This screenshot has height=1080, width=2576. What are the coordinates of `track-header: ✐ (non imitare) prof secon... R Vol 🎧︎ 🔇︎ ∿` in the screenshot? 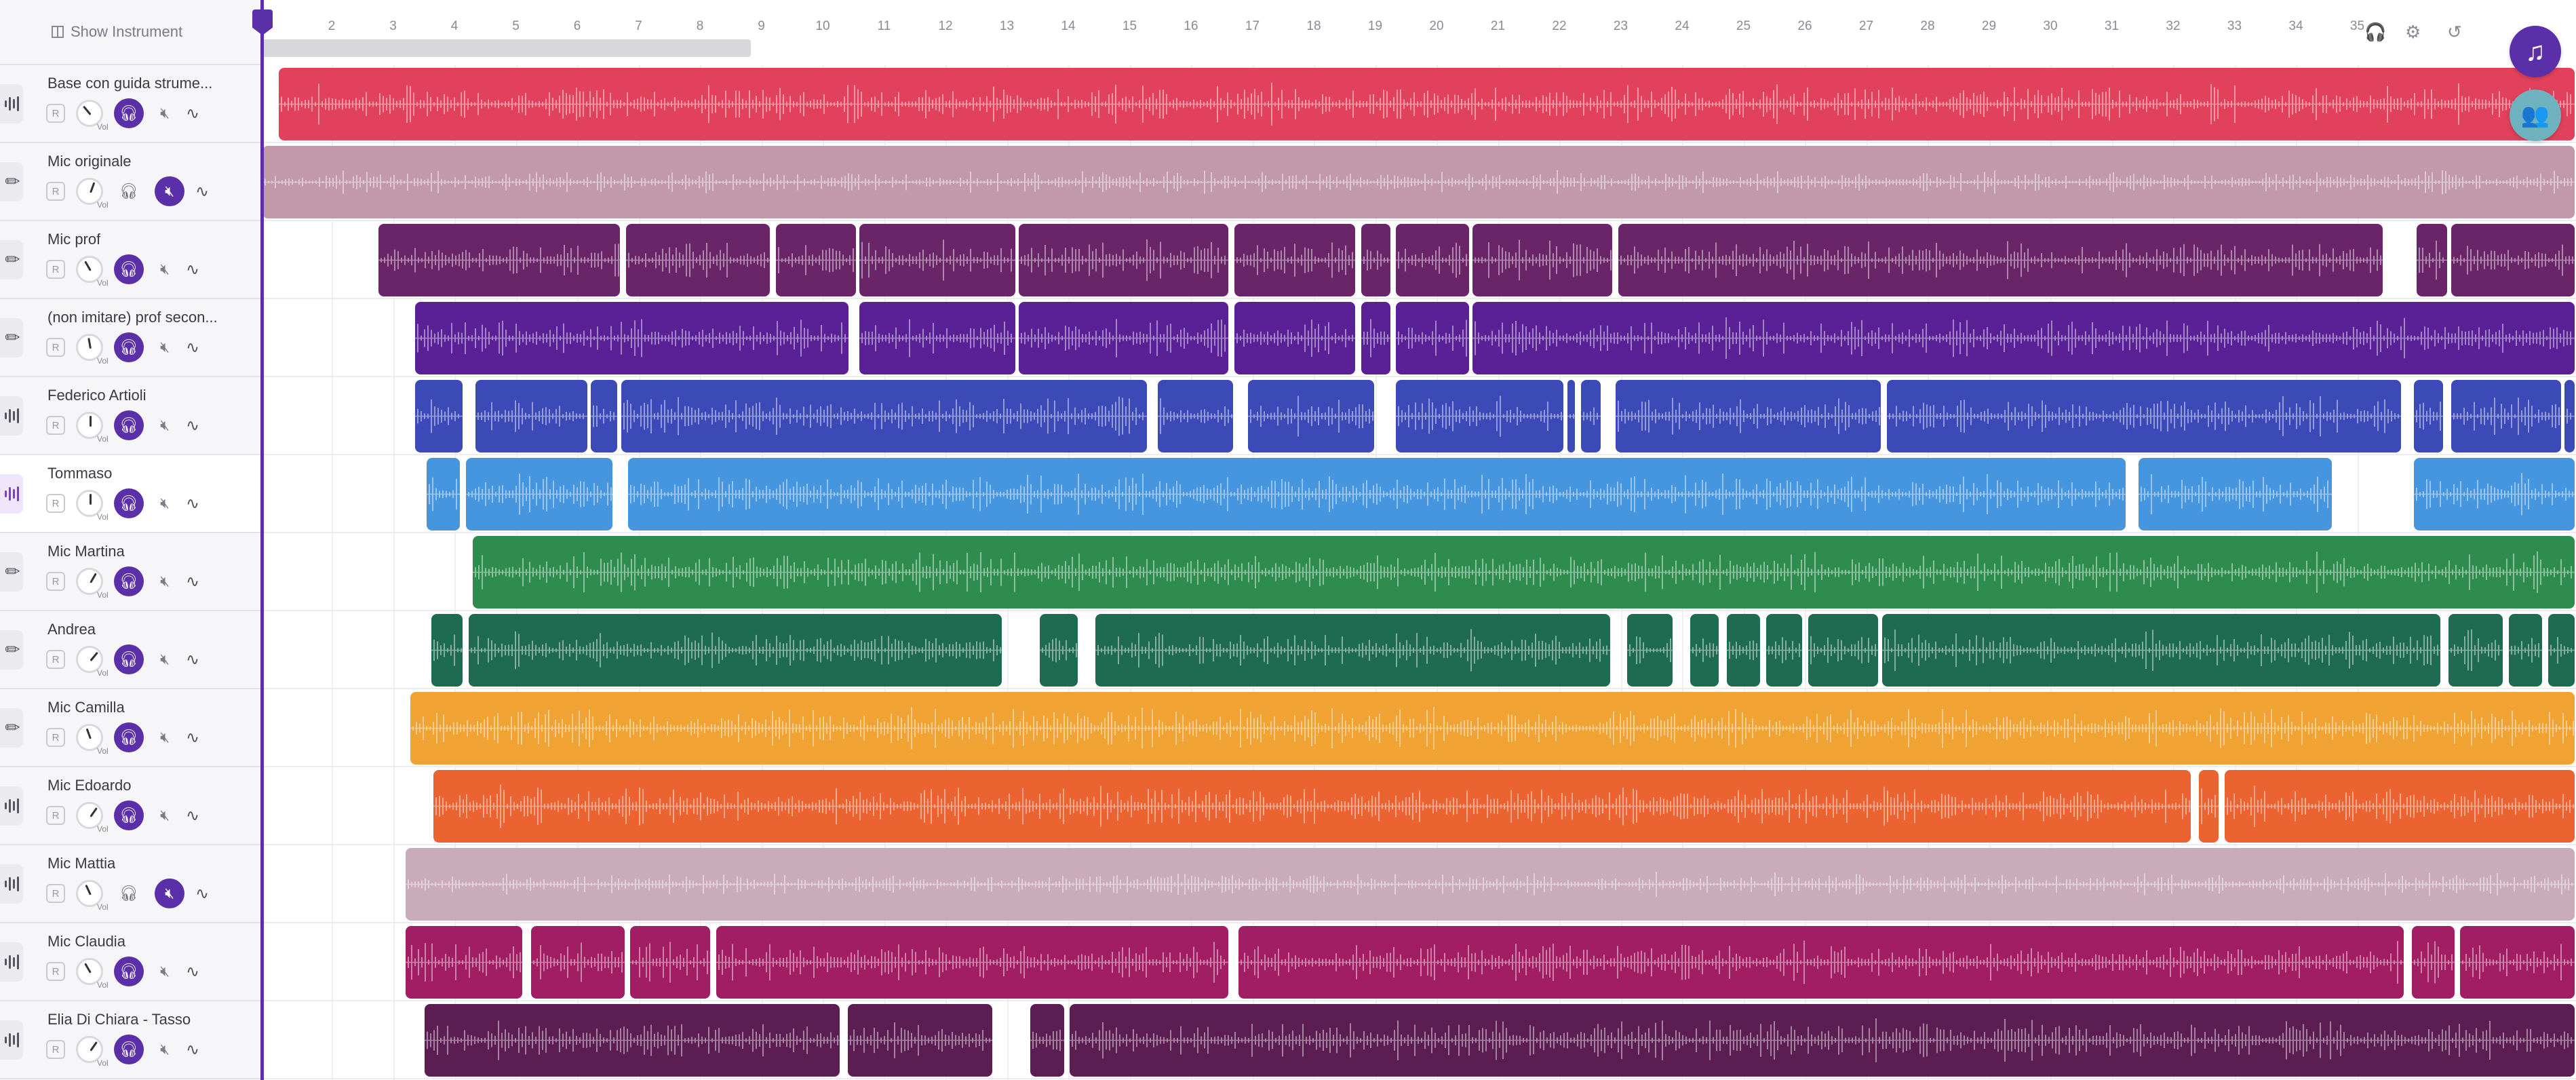 It's located at (130, 338).